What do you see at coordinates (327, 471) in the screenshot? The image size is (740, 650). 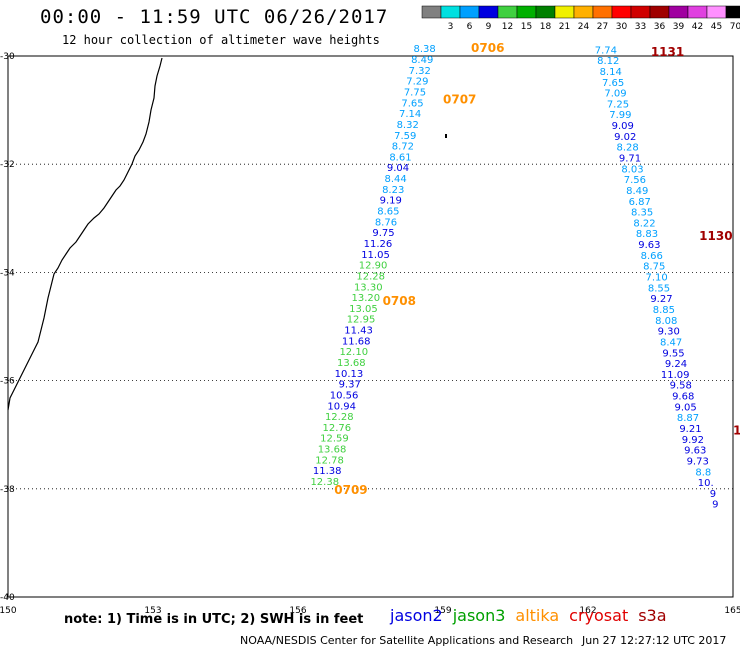 I see `swh-value-label: 11.38` at bounding box center [327, 471].